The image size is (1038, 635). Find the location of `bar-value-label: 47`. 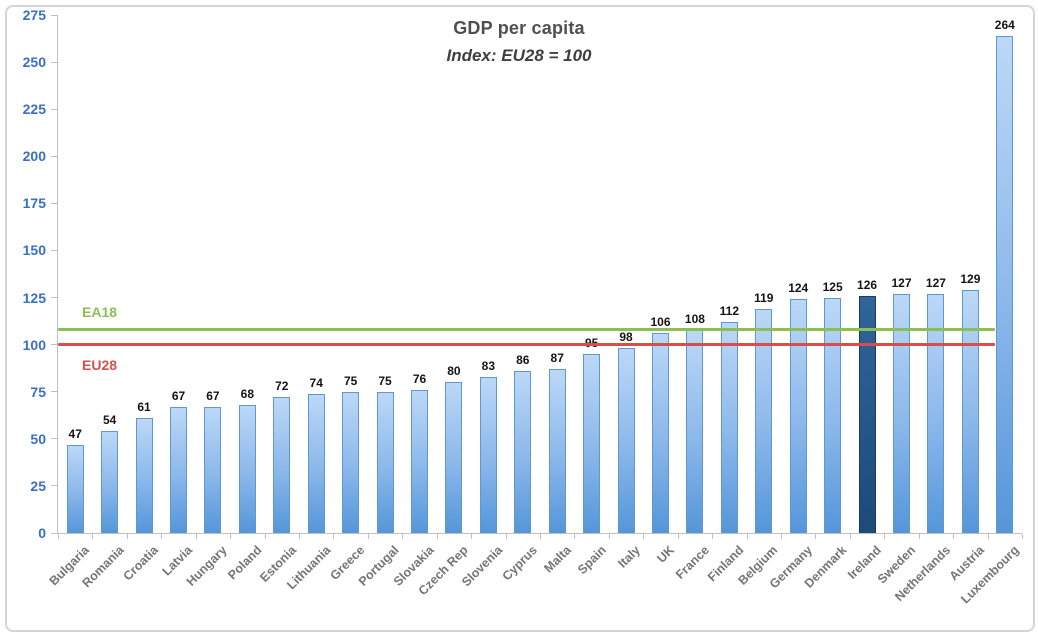

bar-value-label: 47 is located at coordinates (75, 433).